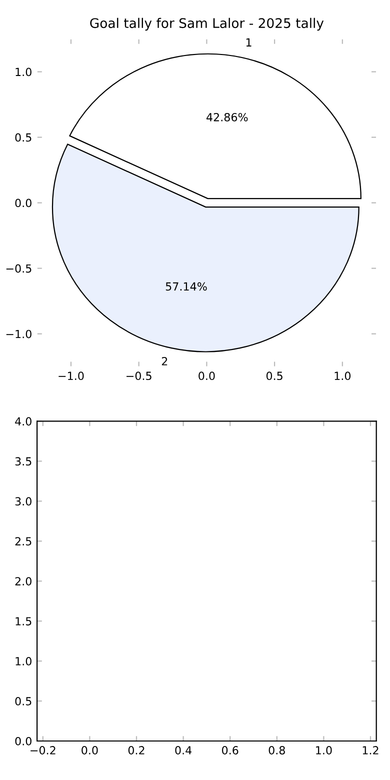  I want to click on y-tick-label: −0.5, so click(19, 268).